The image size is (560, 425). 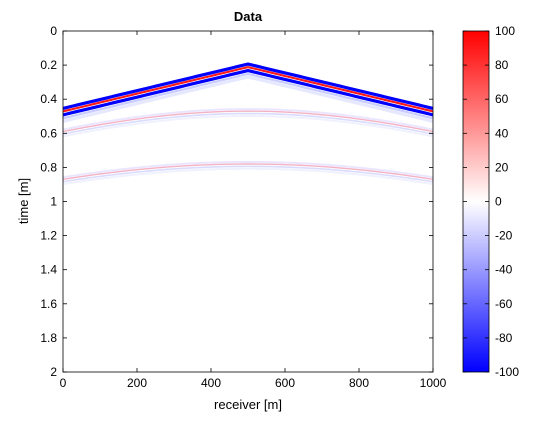 What do you see at coordinates (248, 16) in the screenshot?
I see `chart-title: Data` at bounding box center [248, 16].